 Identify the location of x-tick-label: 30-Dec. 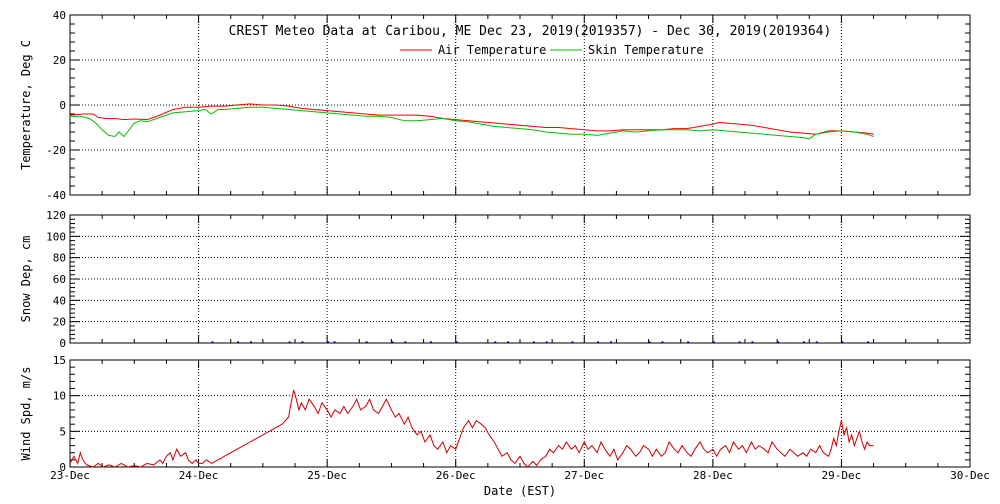
(970, 475).